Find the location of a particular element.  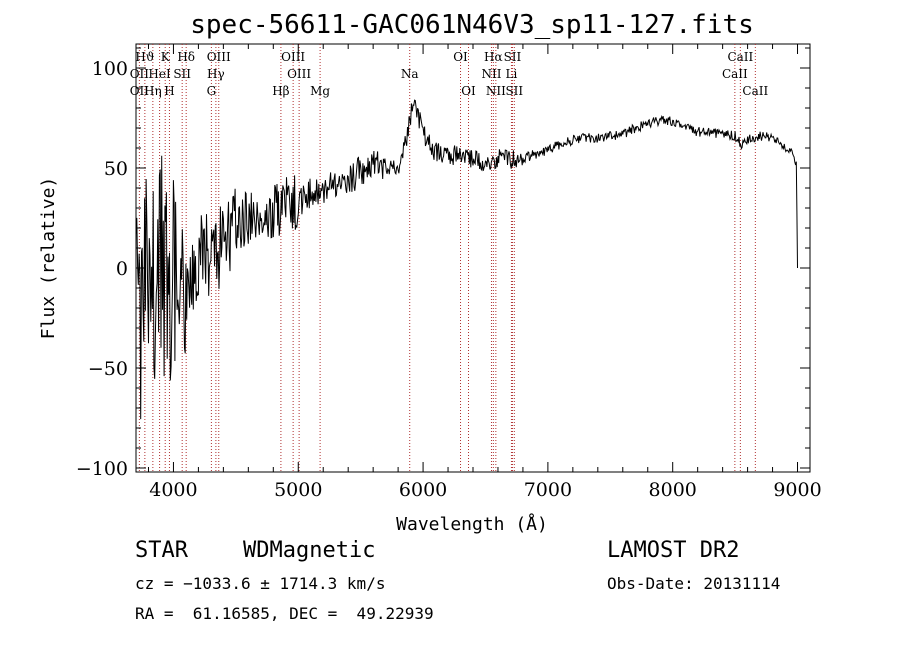

survey-name: LAMOST DR2 is located at coordinates (673, 550).